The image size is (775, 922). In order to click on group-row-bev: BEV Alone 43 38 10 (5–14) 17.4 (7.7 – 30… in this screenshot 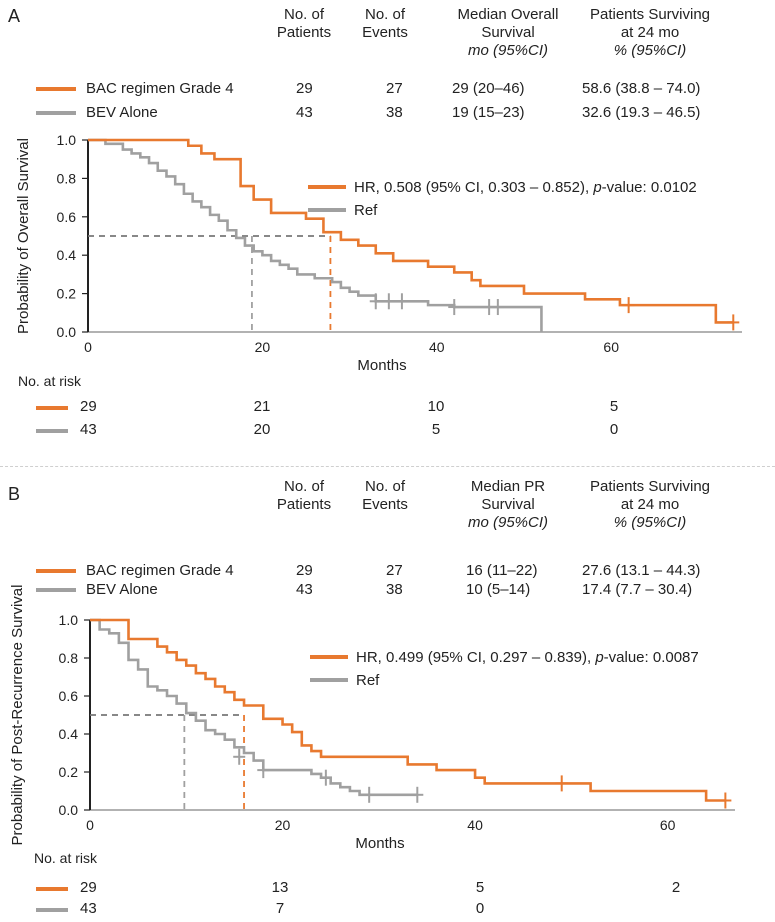, I will do `click(387, 590)`.